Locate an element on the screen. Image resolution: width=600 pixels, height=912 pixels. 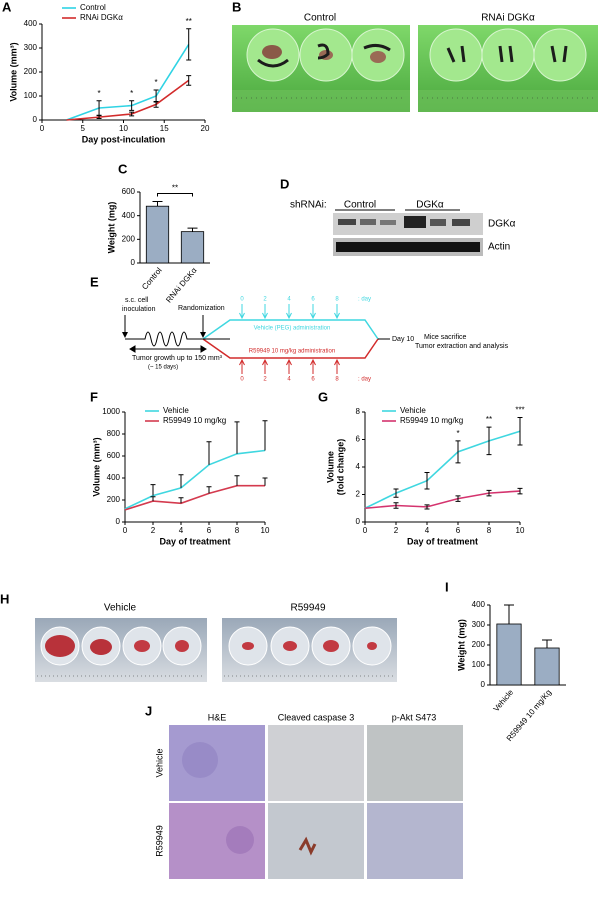
blot is located at coordinates (408, 234).